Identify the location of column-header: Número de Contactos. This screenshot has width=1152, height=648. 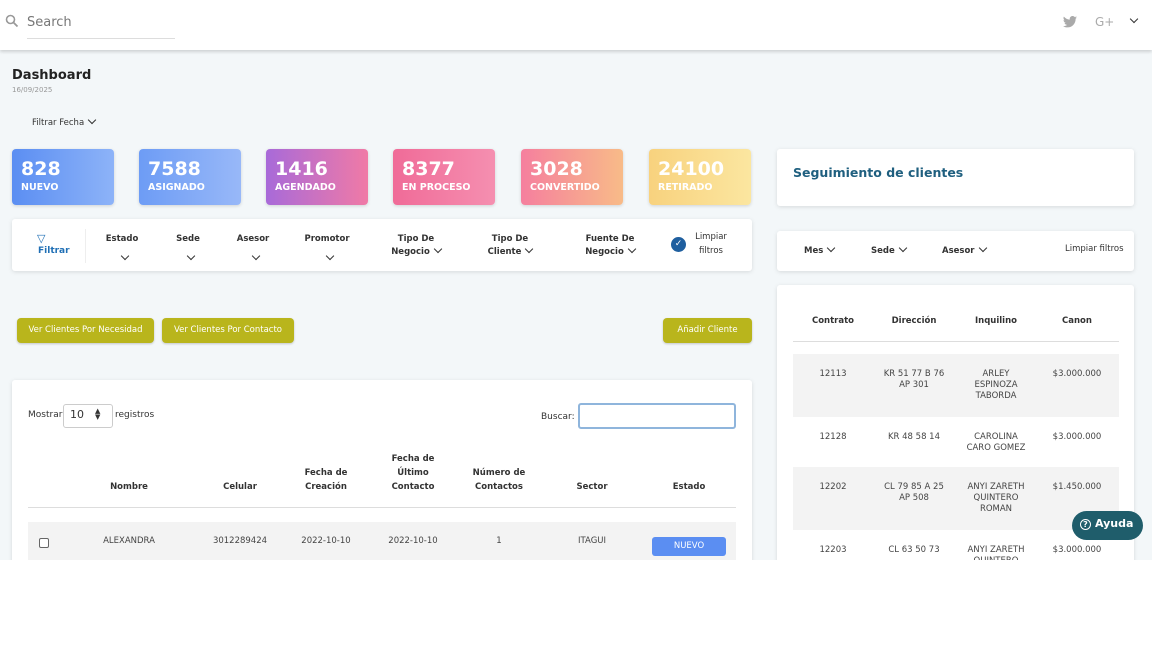
(499, 480).